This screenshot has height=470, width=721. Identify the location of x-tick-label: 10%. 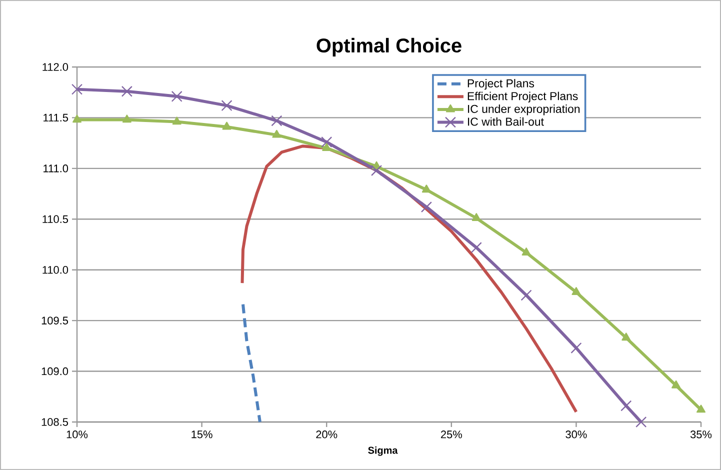
(77, 434).